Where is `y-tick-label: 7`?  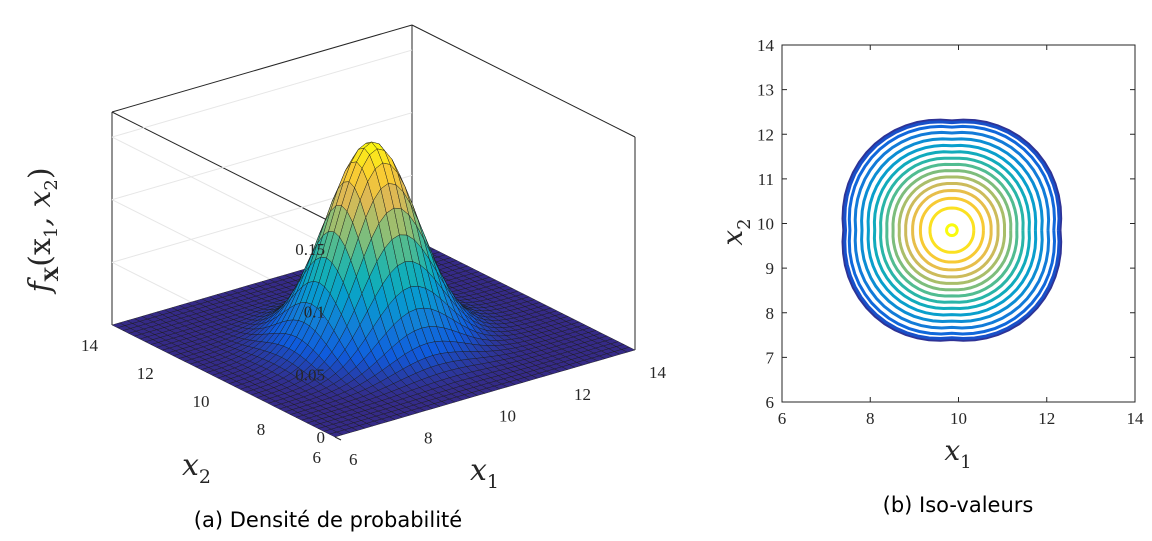 y-tick-label: 7 is located at coordinates (770, 357).